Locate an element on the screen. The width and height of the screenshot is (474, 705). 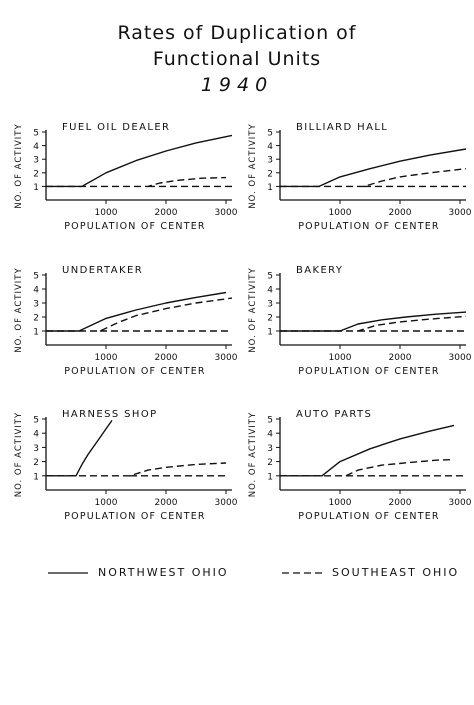
chart-1-x-tick-label: 2000 is located at coordinates (166, 213).